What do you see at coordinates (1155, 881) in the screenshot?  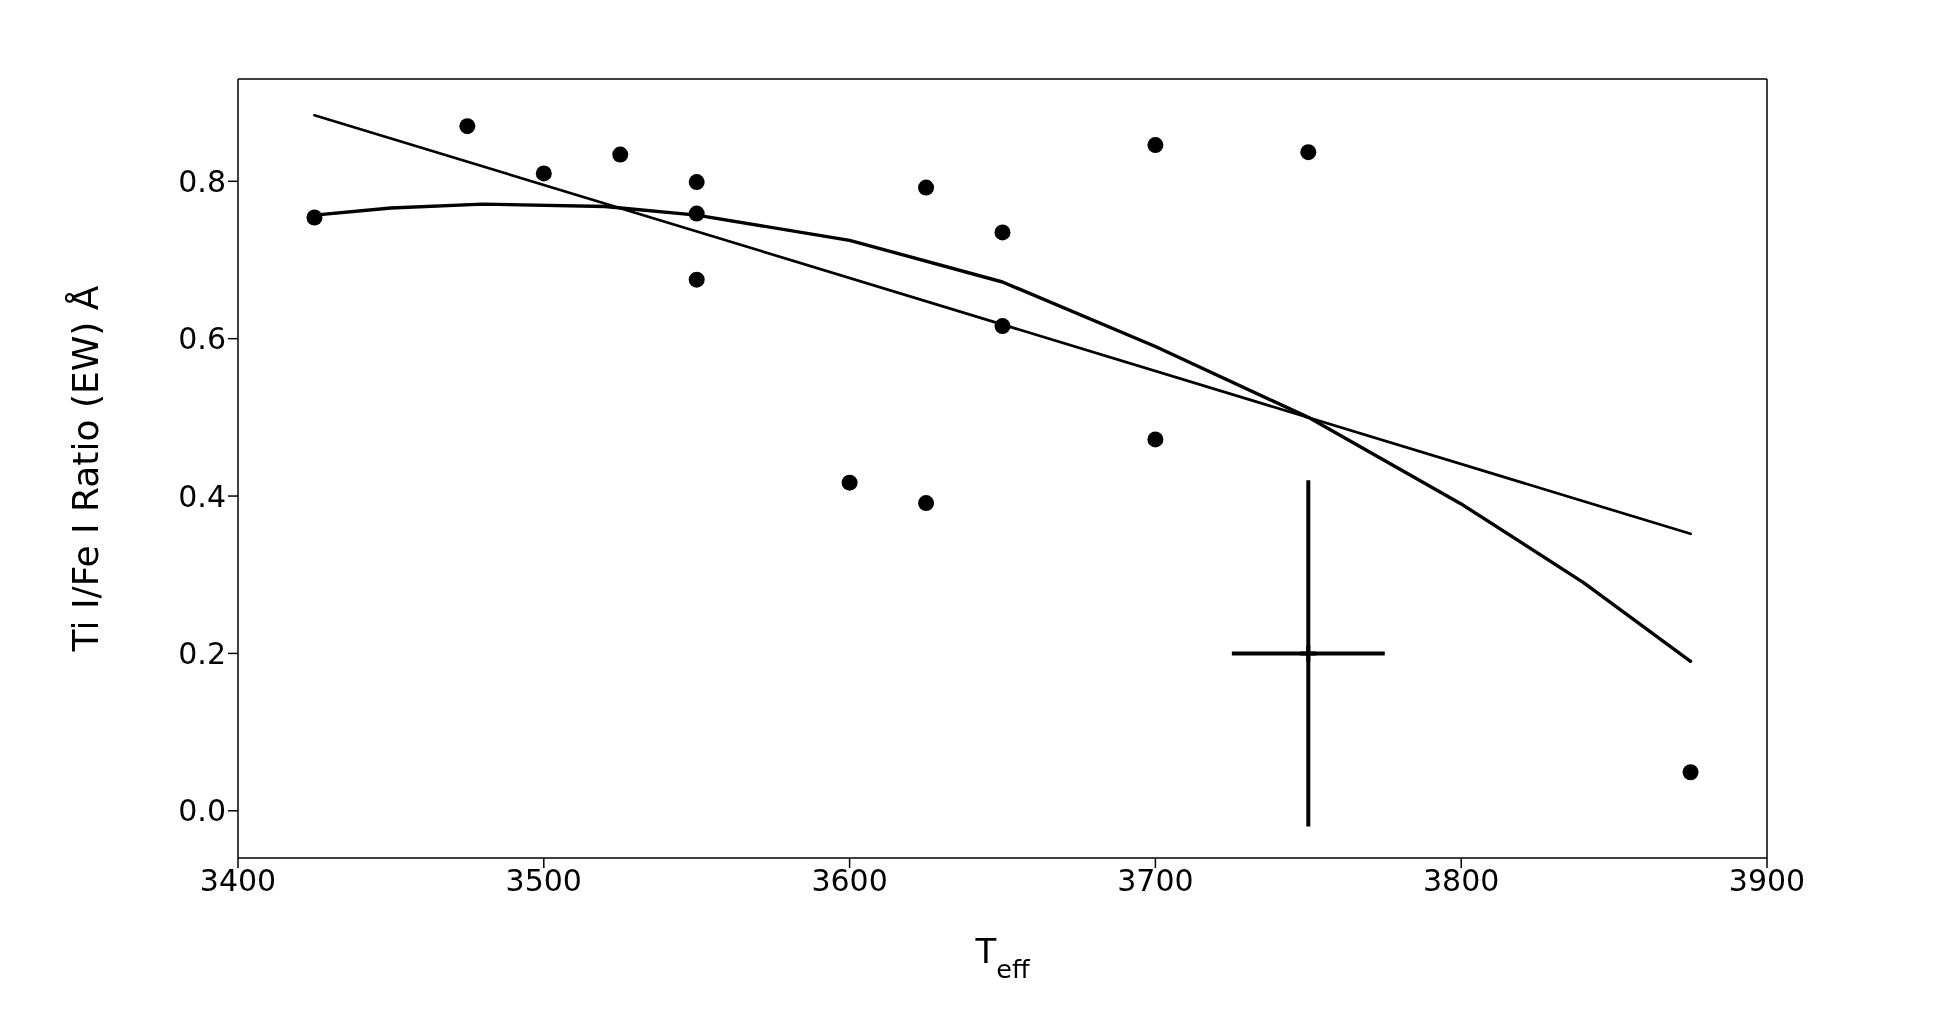 I see `x-tick-label: 3700` at bounding box center [1155, 881].